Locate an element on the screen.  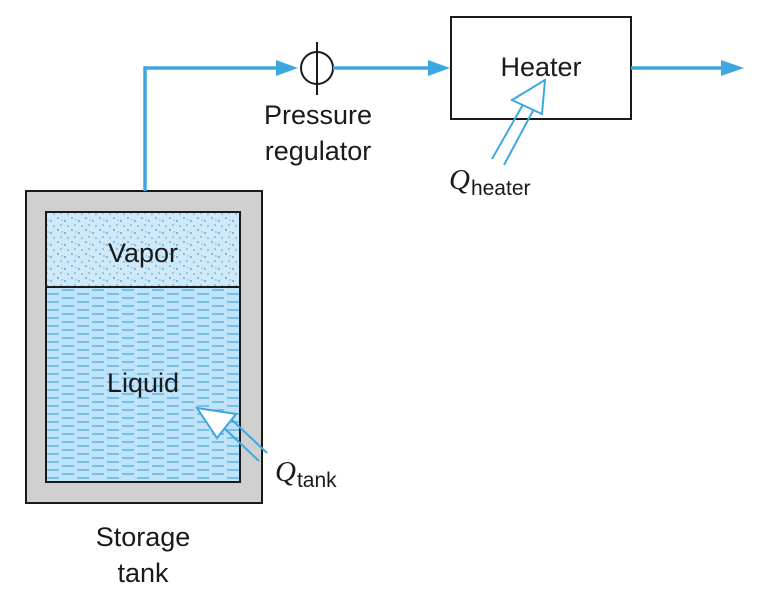
heat-arrow-heater is located at coordinates (519, 122).